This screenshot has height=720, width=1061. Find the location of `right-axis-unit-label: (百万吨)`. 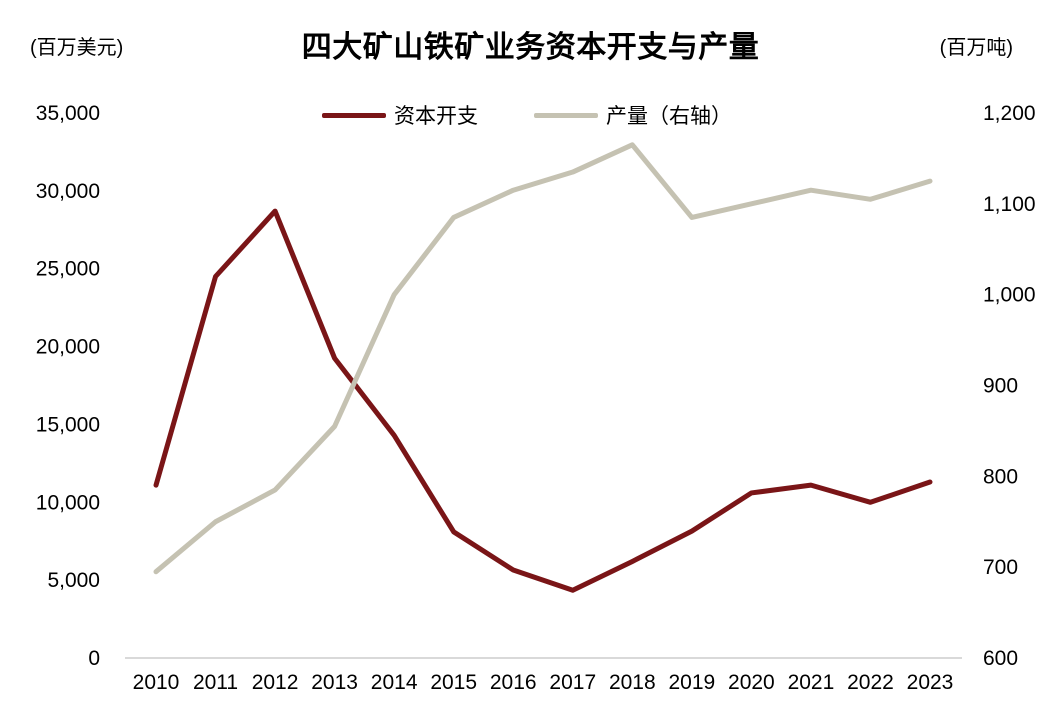

right-axis-unit-label: (百万吨) is located at coordinates (976, 48).